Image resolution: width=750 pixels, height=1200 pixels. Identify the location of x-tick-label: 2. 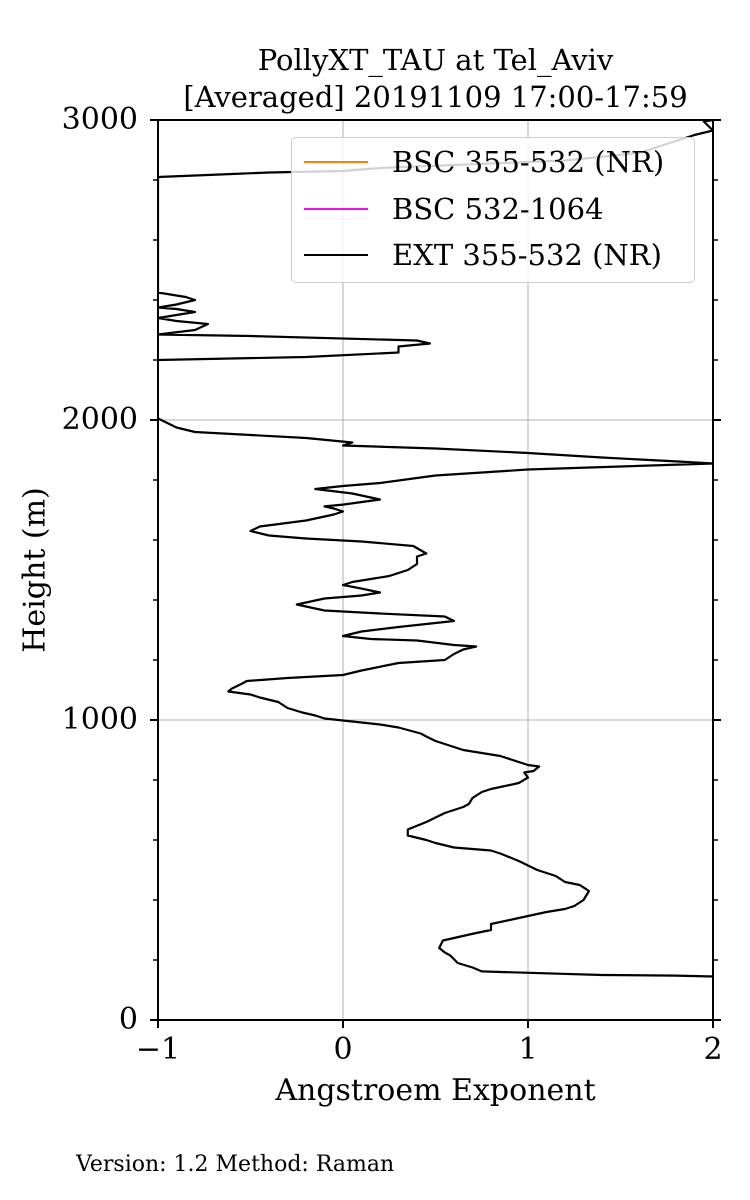
(713, 1049).